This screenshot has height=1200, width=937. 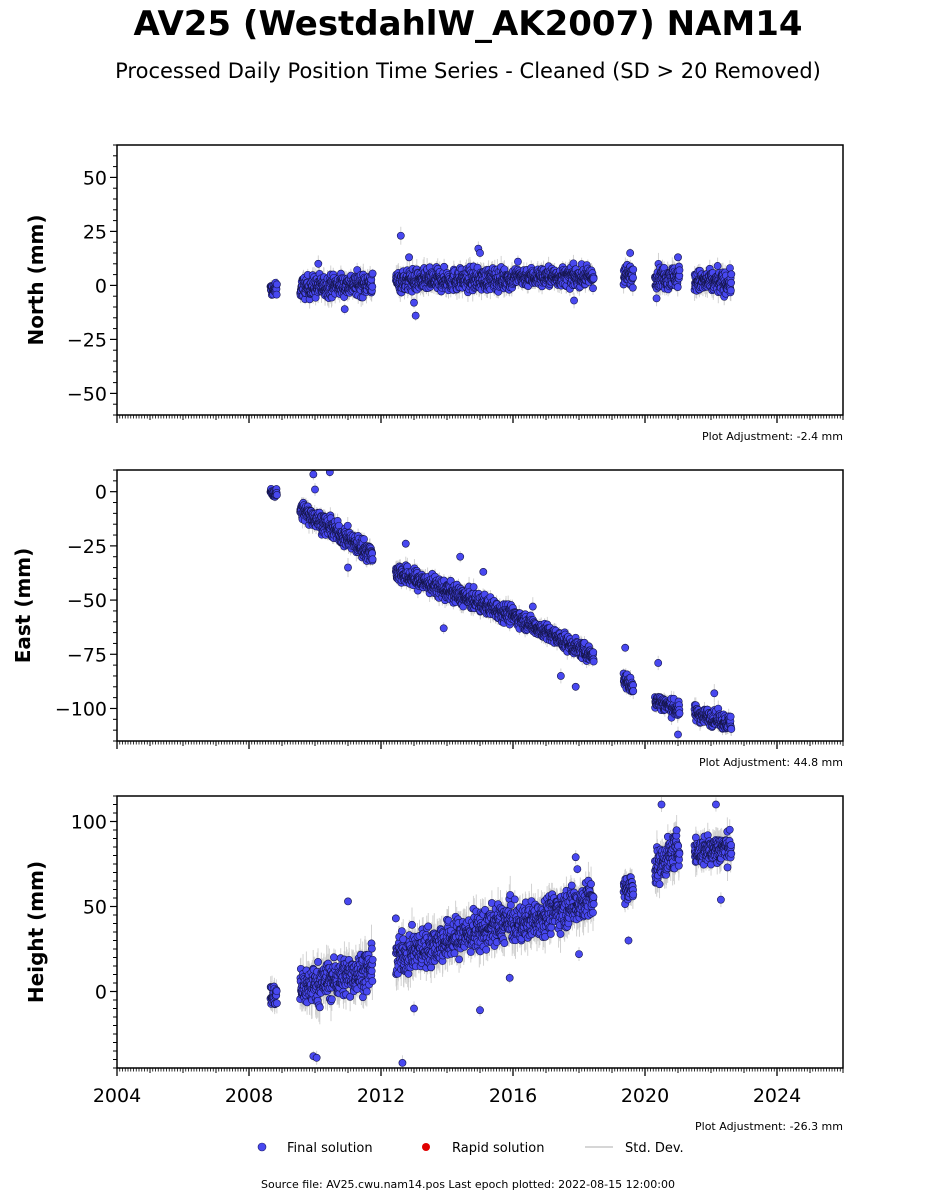 I want to click on y-tick-label: −25, so click(x=87, y=340).